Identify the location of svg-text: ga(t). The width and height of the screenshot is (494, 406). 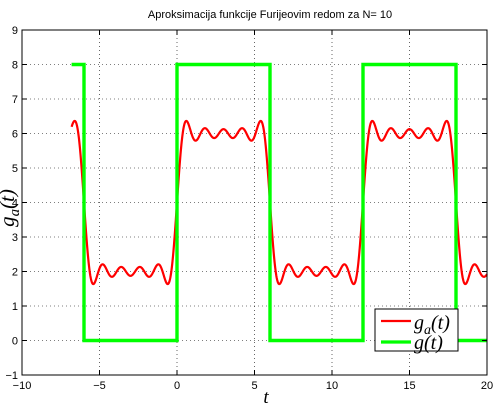
(11, 208).